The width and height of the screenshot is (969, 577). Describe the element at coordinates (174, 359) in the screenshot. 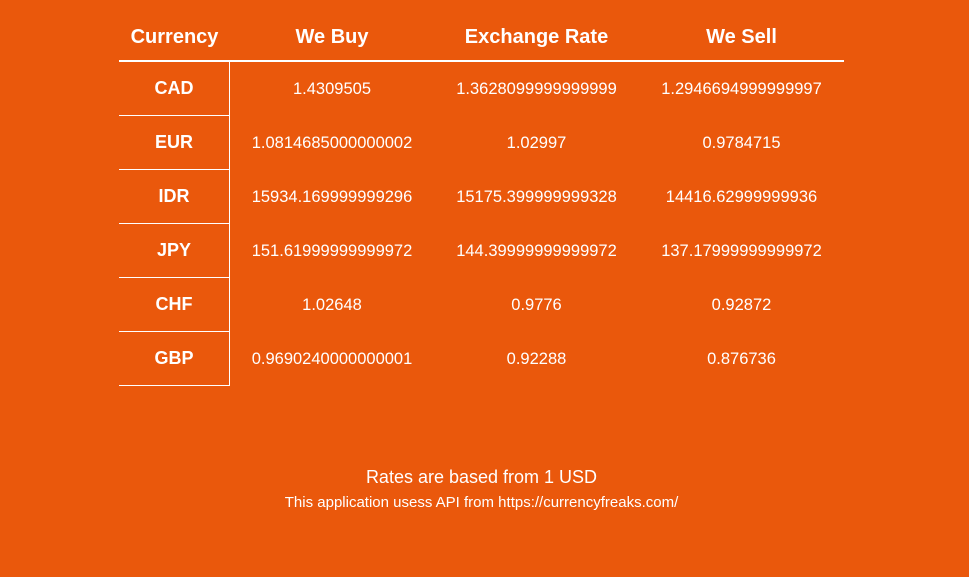

I see `currency-code: GBP` at that location.